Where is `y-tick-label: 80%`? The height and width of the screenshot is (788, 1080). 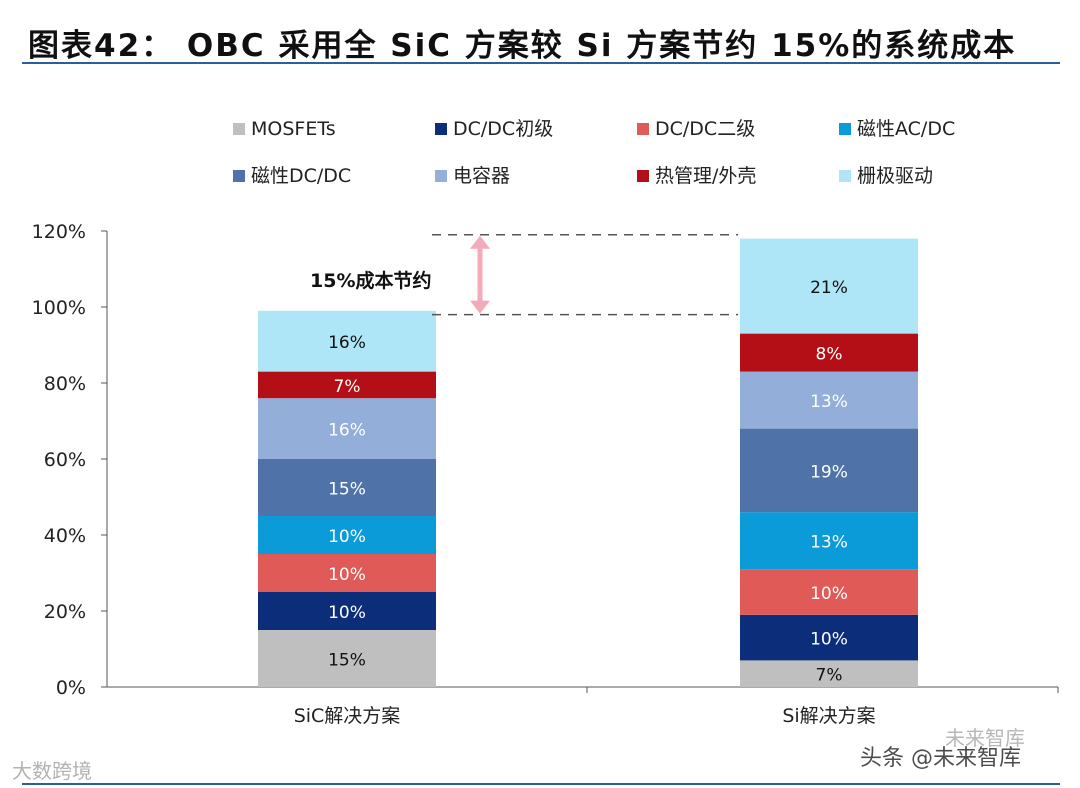 y-tick-label: 80% is located at coordinates (65, 384).